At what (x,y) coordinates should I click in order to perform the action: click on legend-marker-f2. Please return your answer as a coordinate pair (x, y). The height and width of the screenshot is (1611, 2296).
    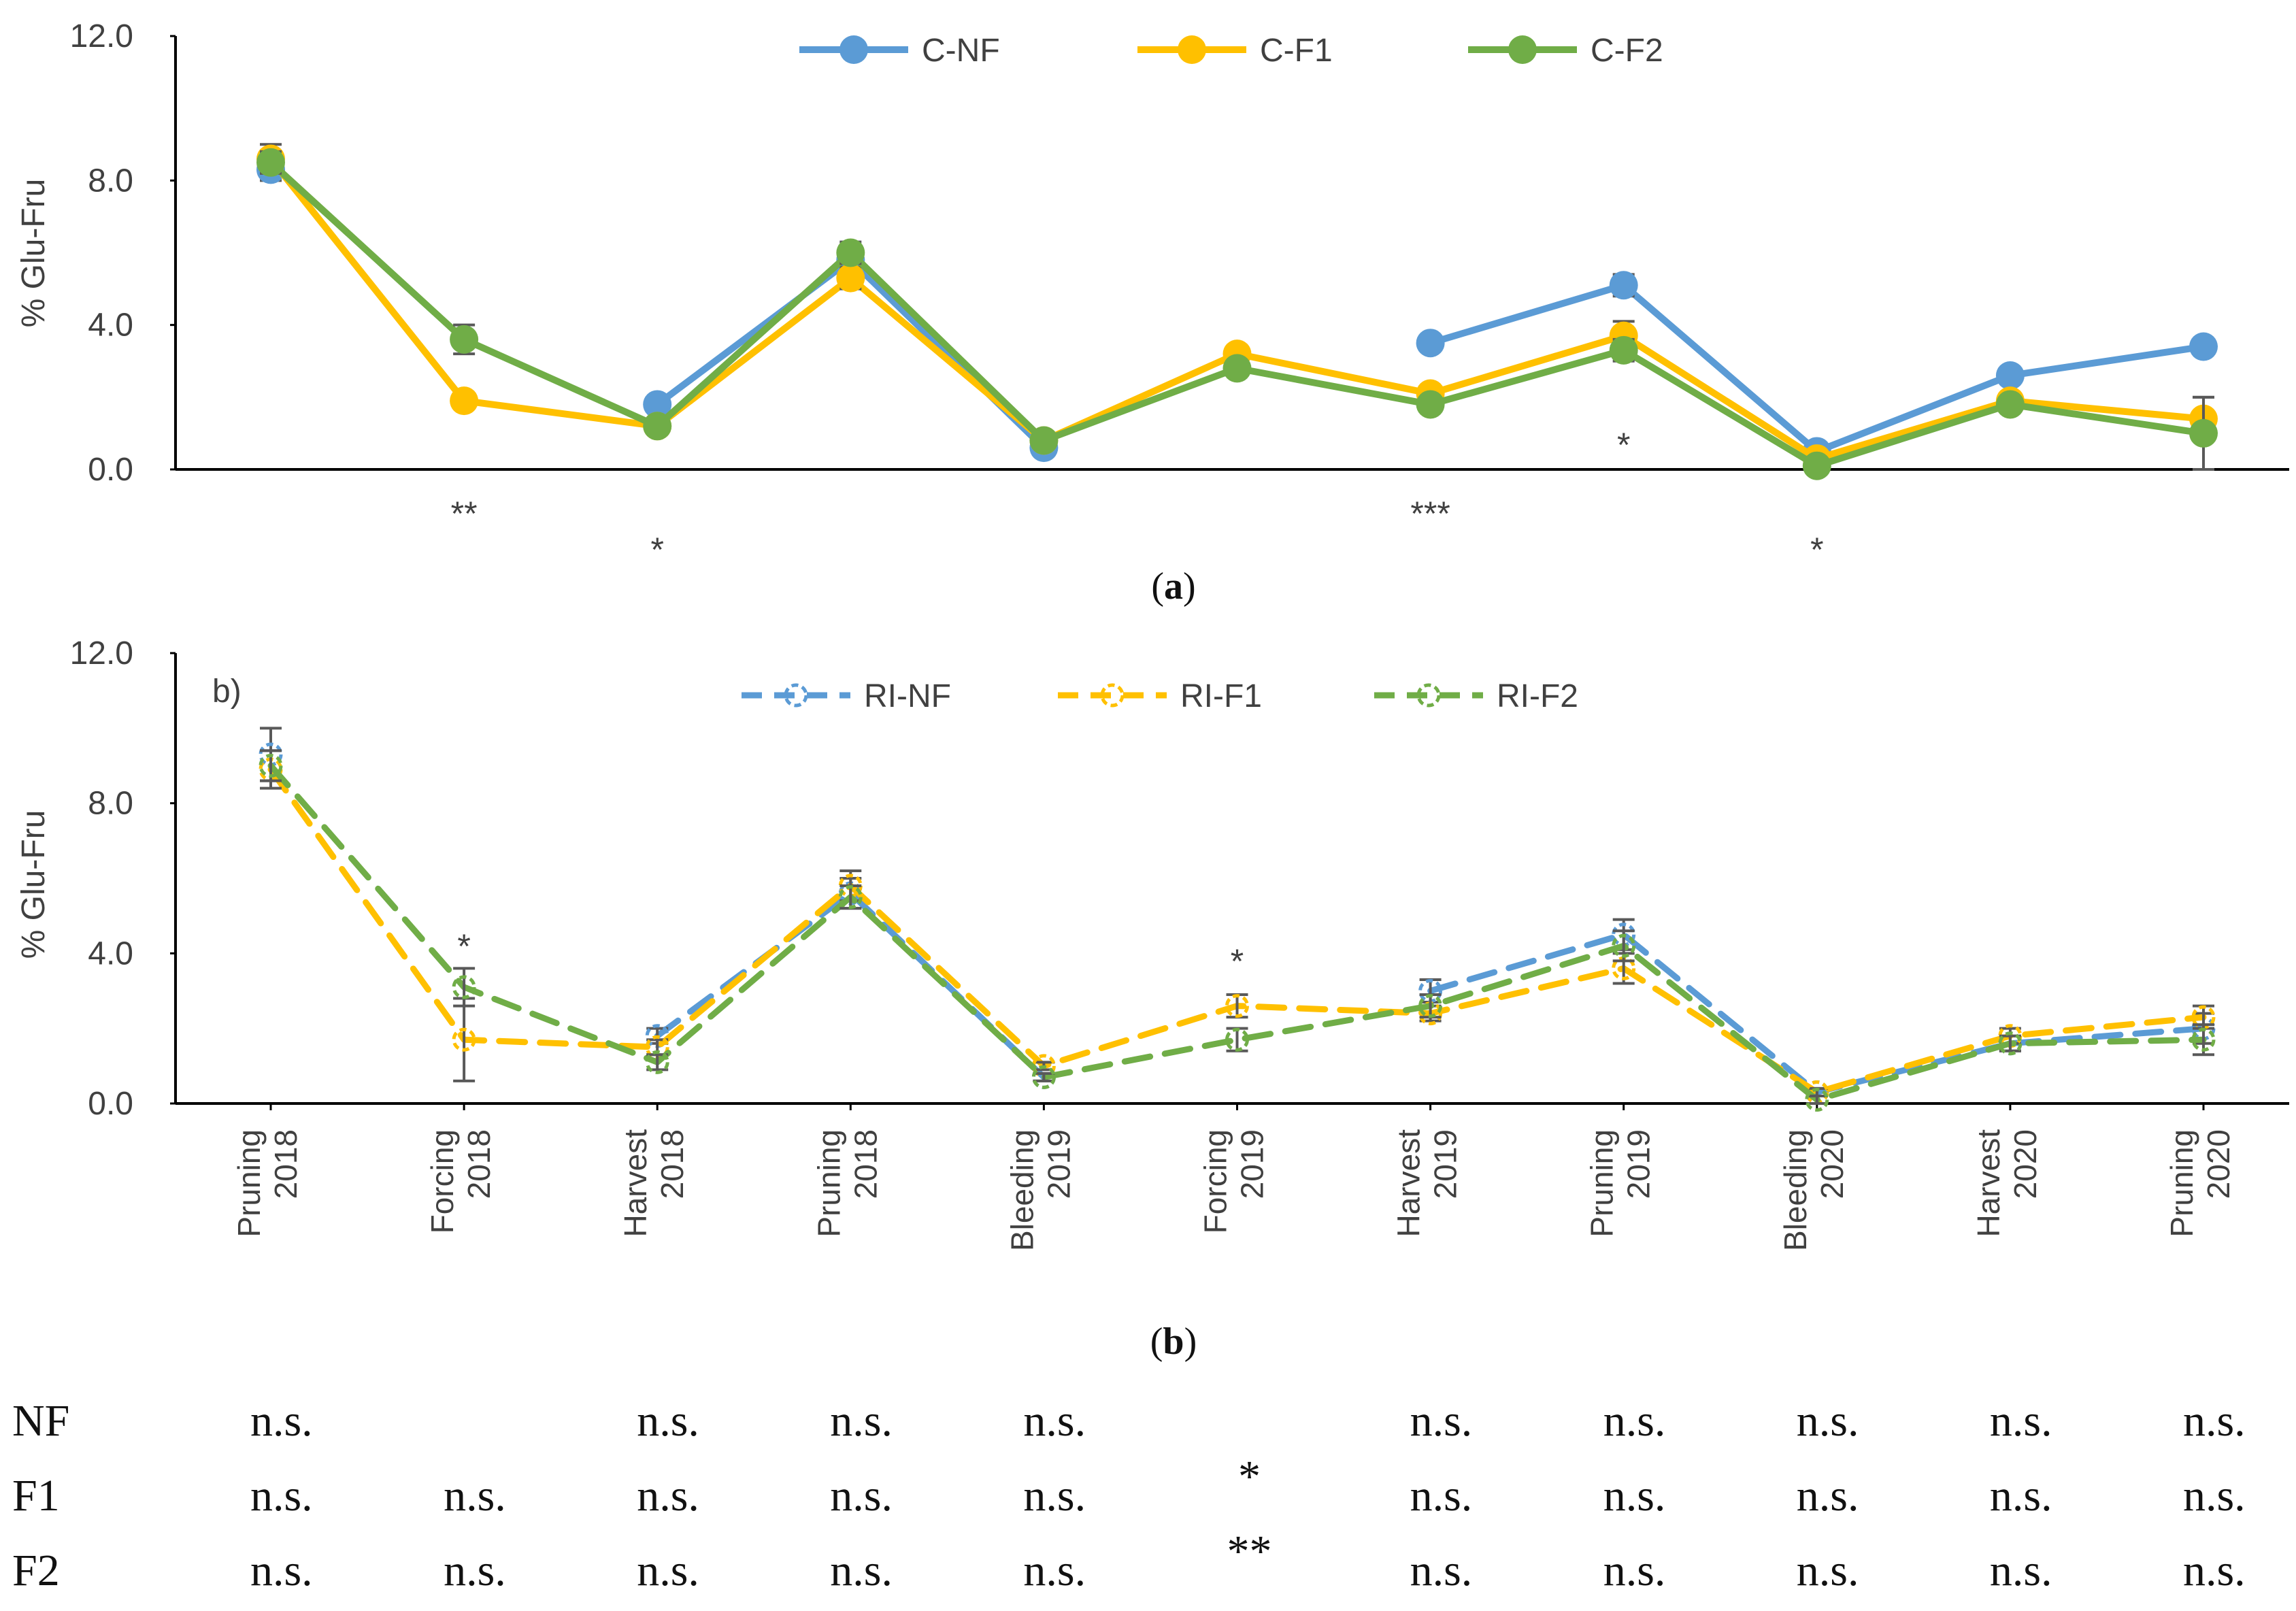
    Looking at the image, I should click on (1523, 50).